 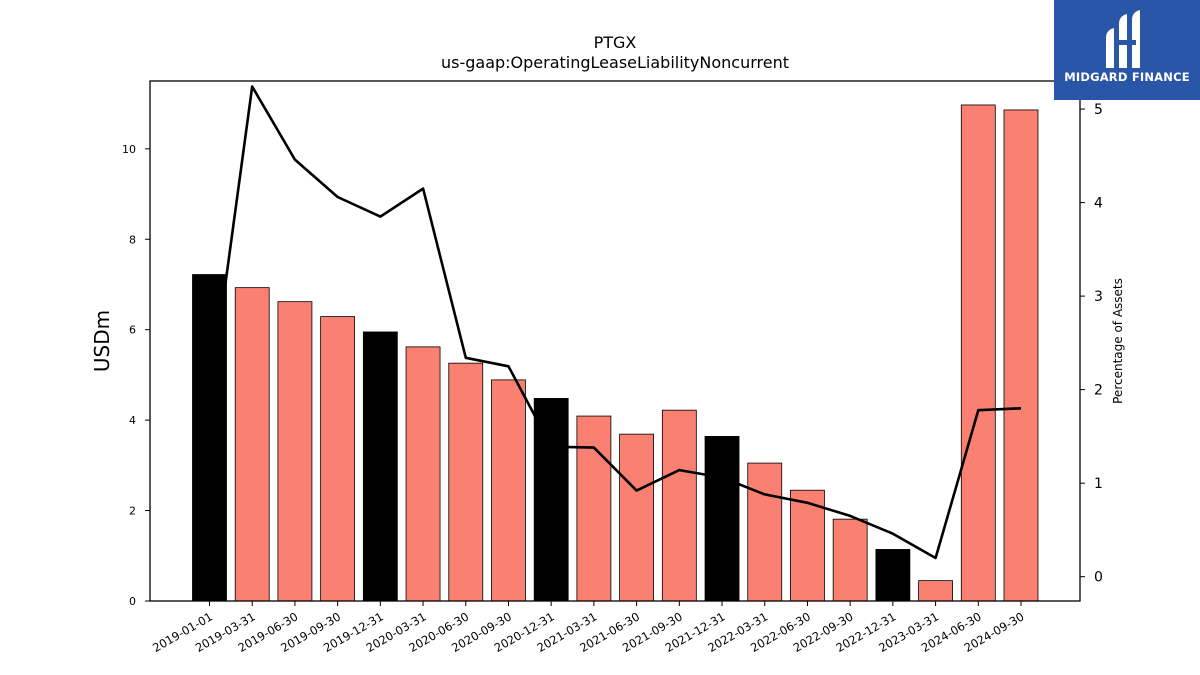 What do you see at coordinates (1123, 39) in the screenshot?
I see `midgard-logo-icon` at bounding box center [1123, 39].